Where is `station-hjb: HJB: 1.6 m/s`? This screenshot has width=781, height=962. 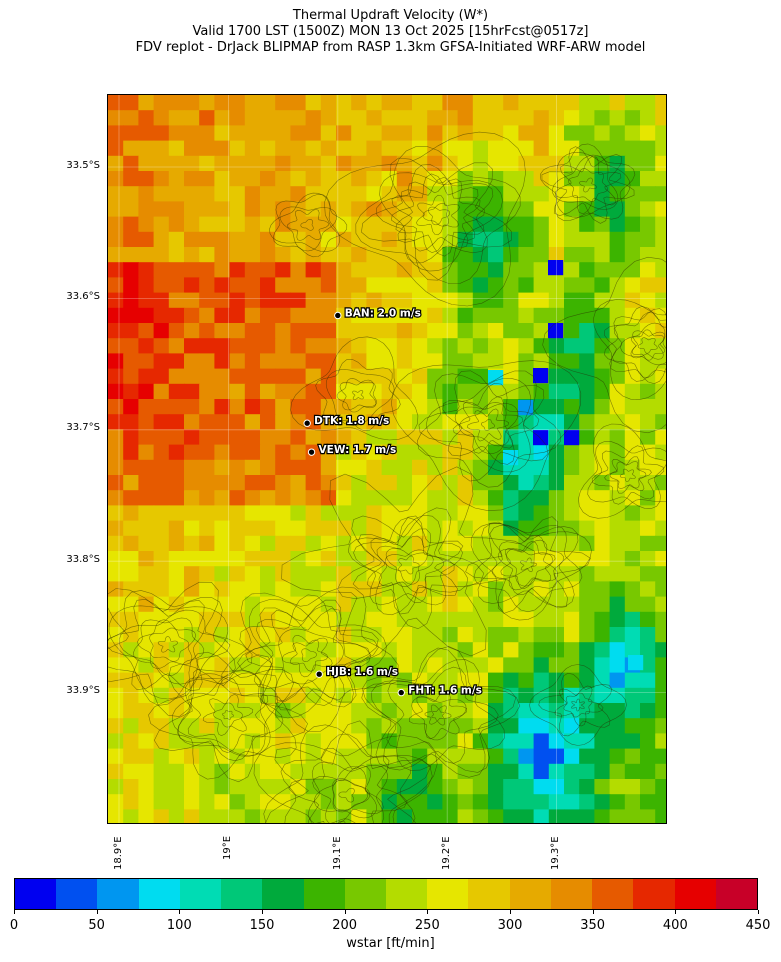 station-hjb: HJB: 1.6 m/s is located at coordinates (357, 672).